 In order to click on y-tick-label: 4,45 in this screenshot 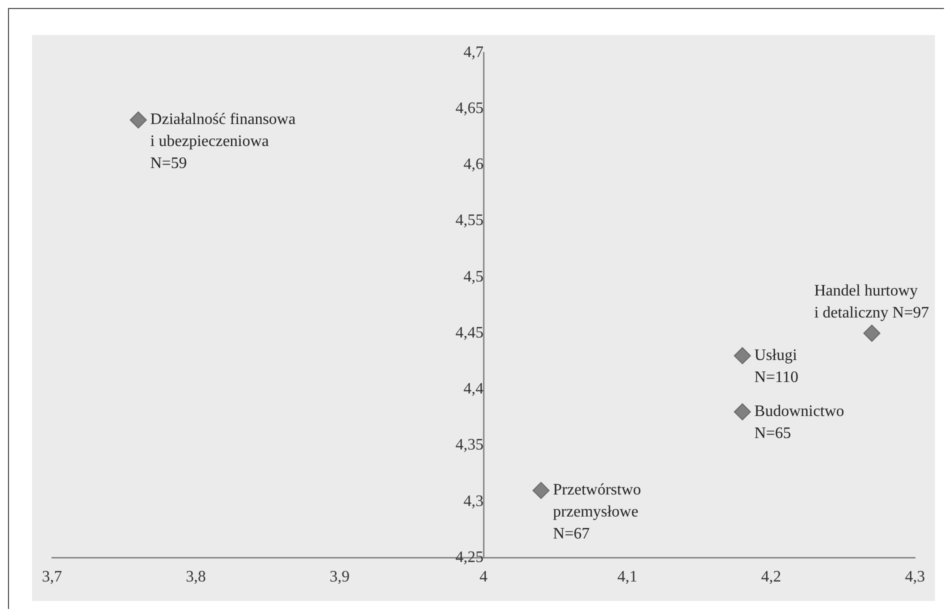, I will do `click(470, 333)`.